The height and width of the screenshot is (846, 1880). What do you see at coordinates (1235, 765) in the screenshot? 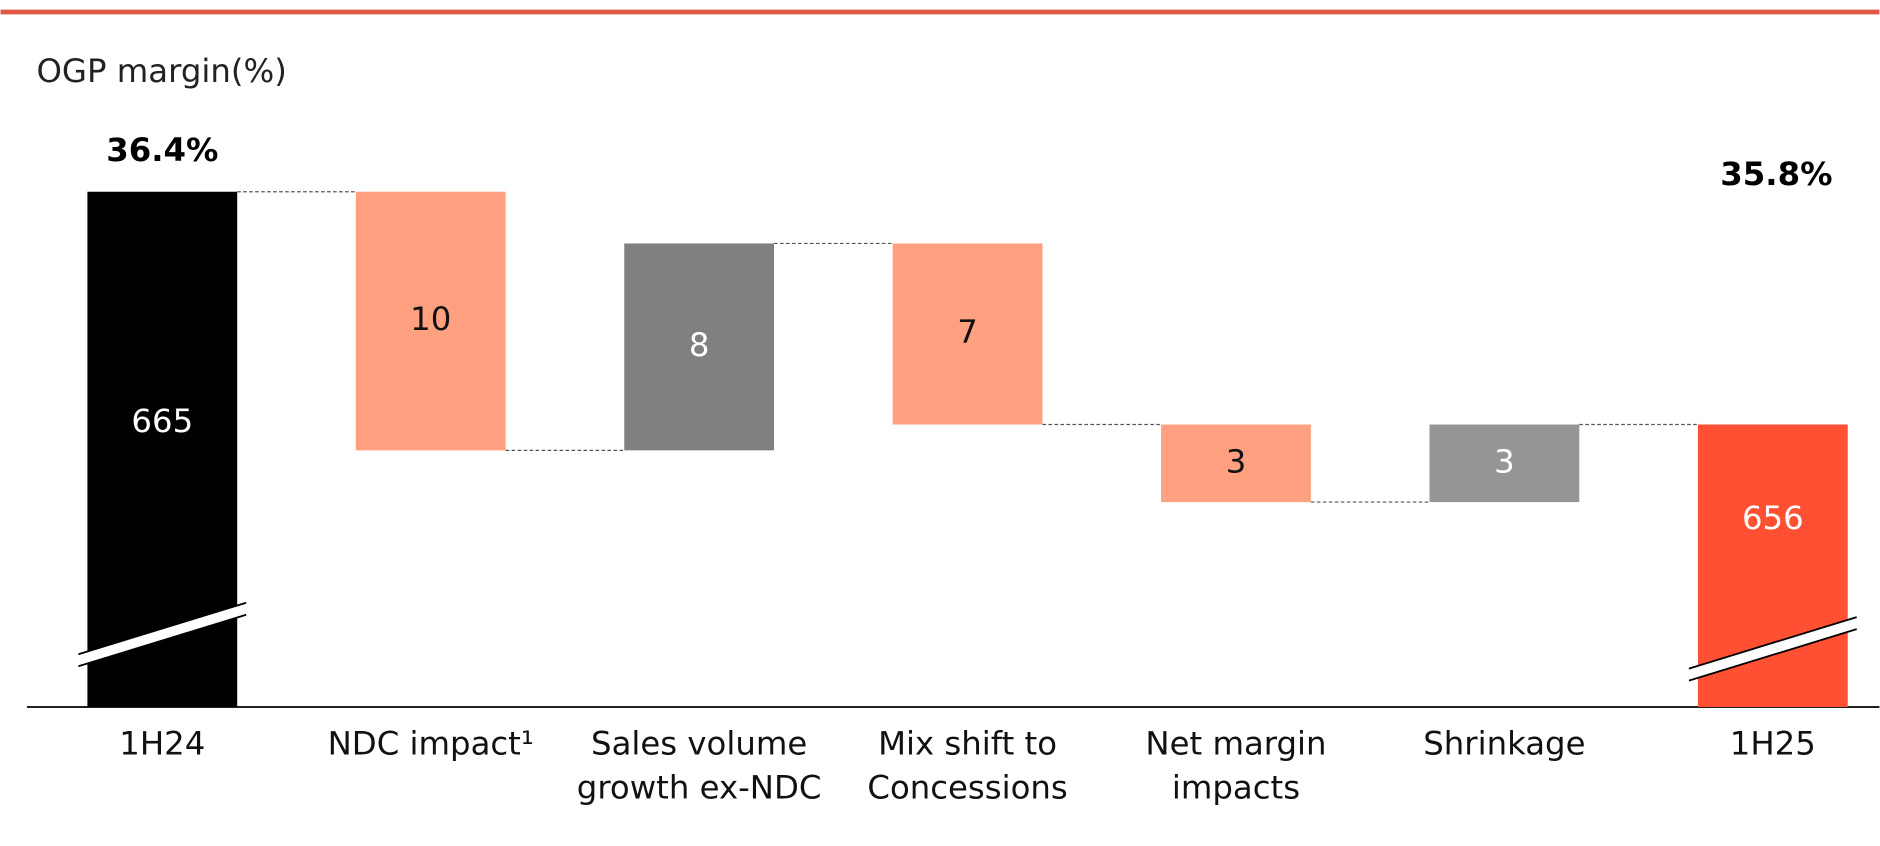
I see `category-label: Net margin impacts` at bounding box center [1235, 765].